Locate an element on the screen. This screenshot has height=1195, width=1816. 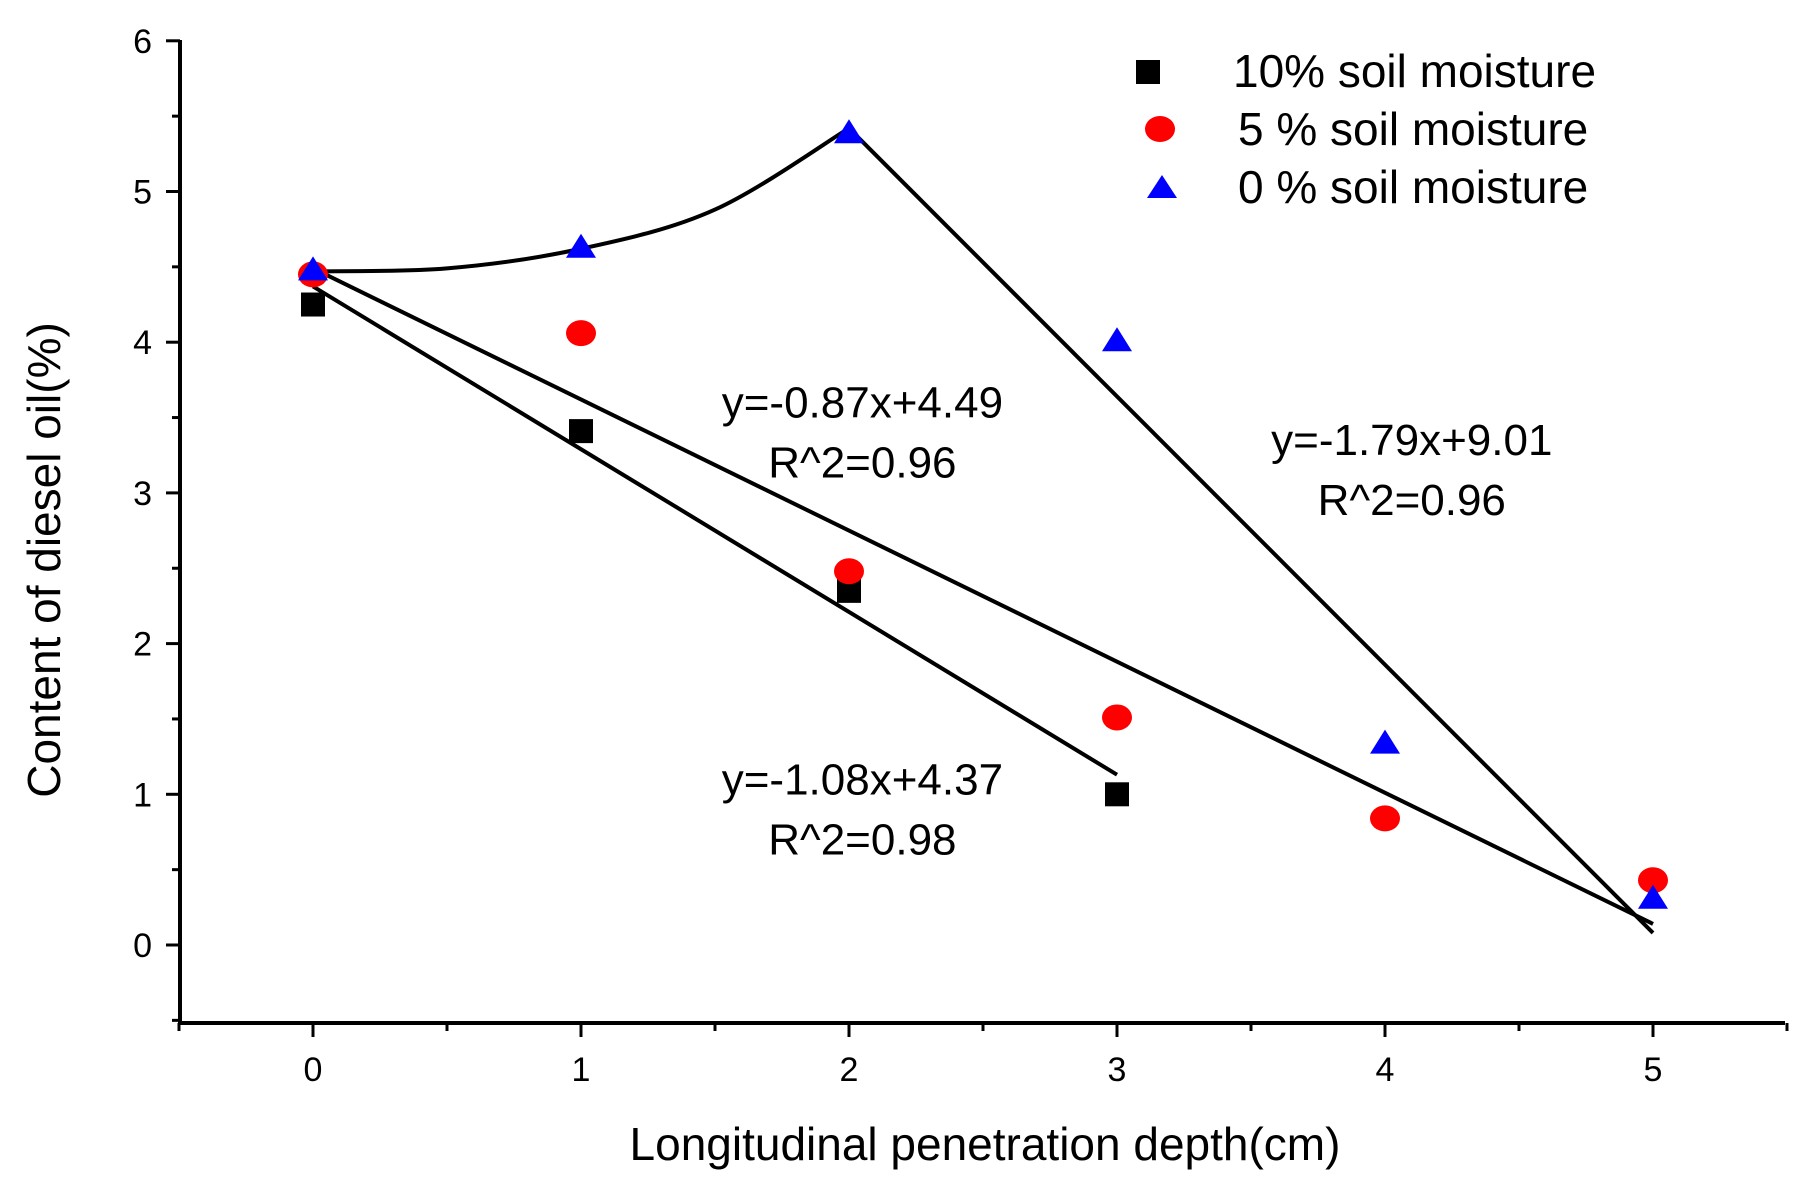
legend-label-5: 5 % soil moisture is located at coordinates (1413, 129).